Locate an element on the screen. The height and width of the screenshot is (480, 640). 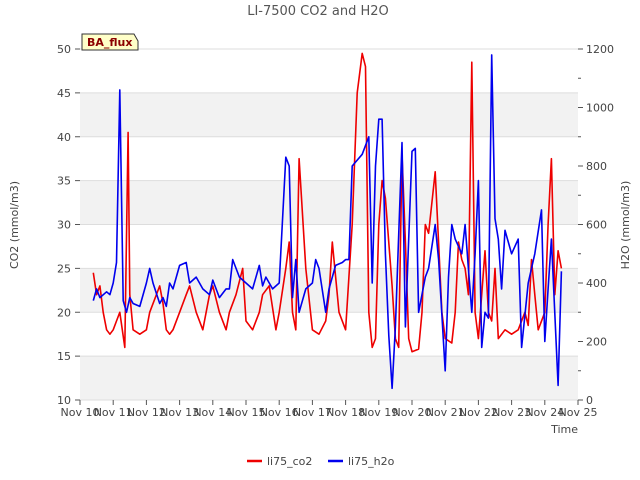
y-tick-label: 15 is located at coordinates (64, 356).